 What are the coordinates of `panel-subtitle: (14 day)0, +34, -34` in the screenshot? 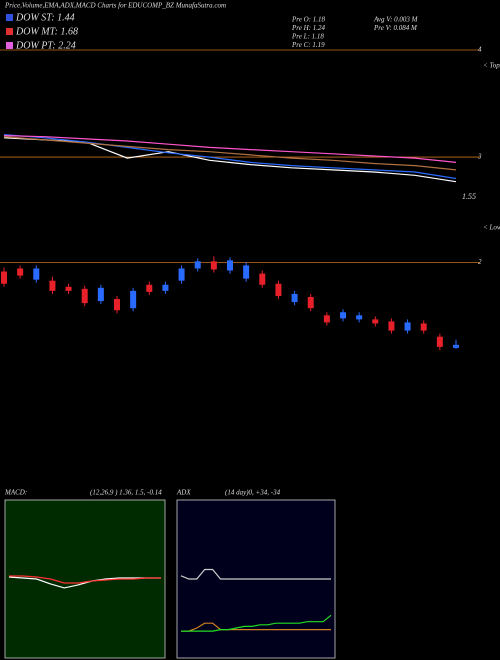 It's located at (253, 493).